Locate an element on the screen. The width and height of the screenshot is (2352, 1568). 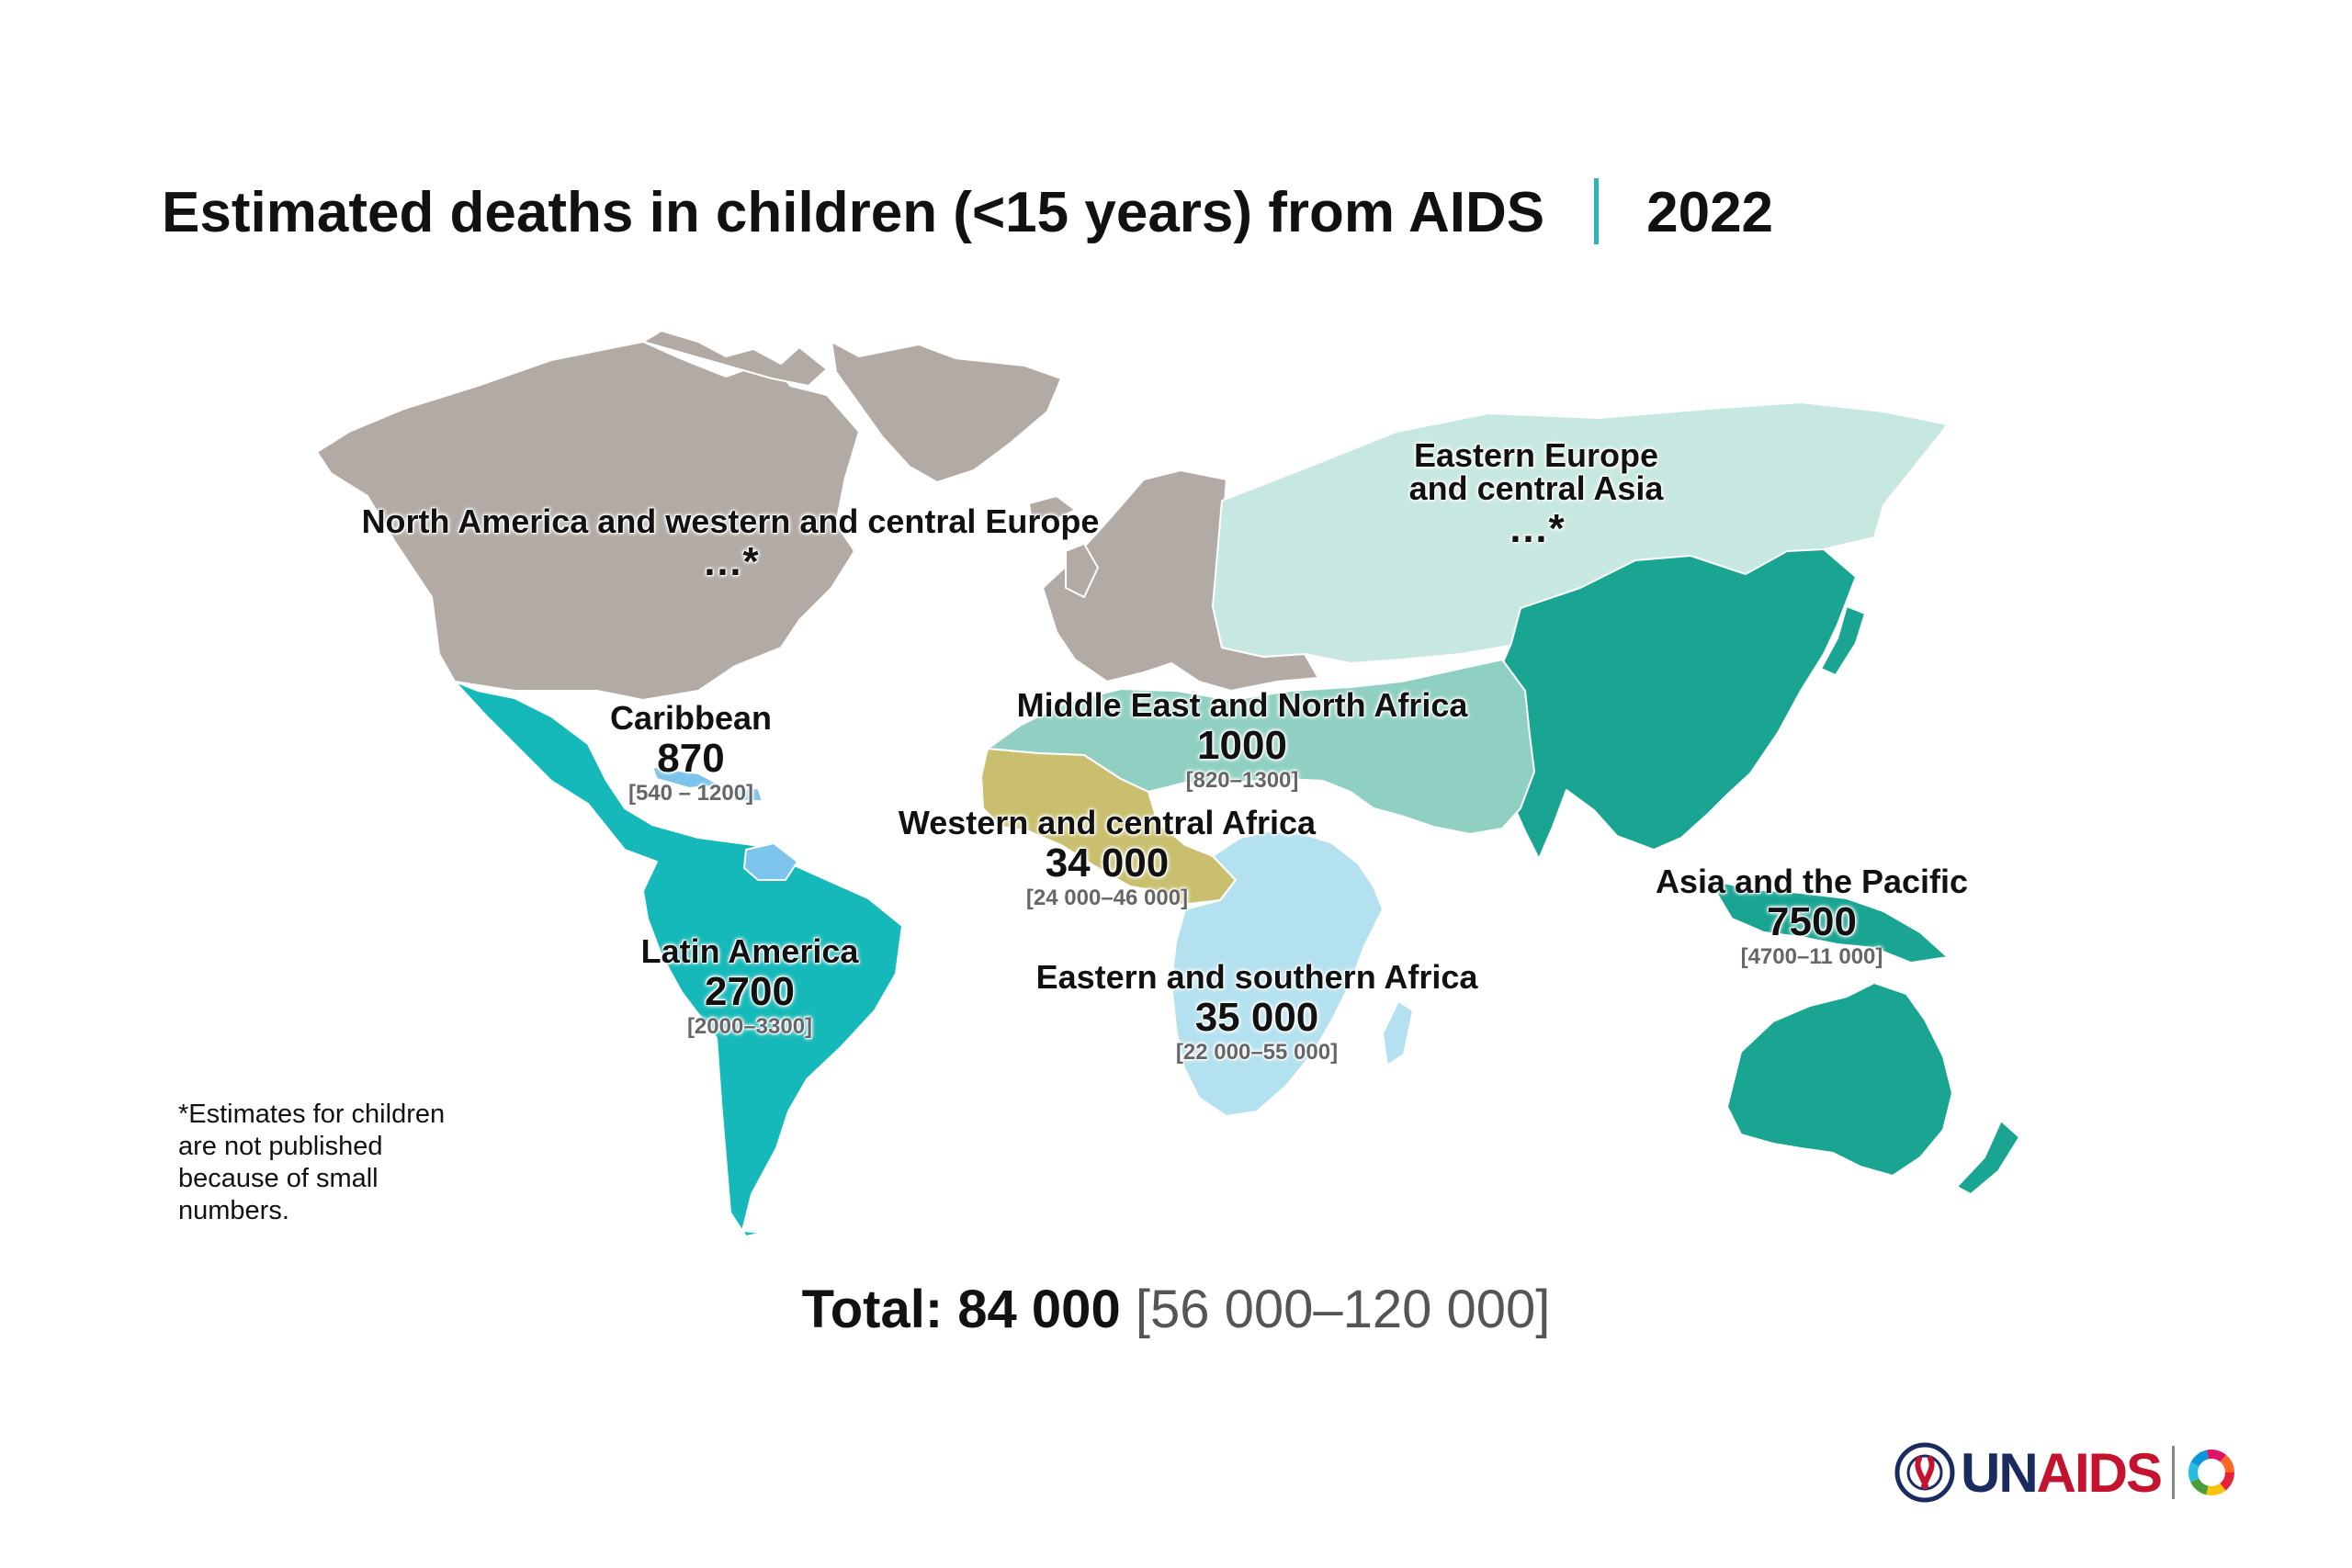
title-separator is located at coordinates (1597, 211).